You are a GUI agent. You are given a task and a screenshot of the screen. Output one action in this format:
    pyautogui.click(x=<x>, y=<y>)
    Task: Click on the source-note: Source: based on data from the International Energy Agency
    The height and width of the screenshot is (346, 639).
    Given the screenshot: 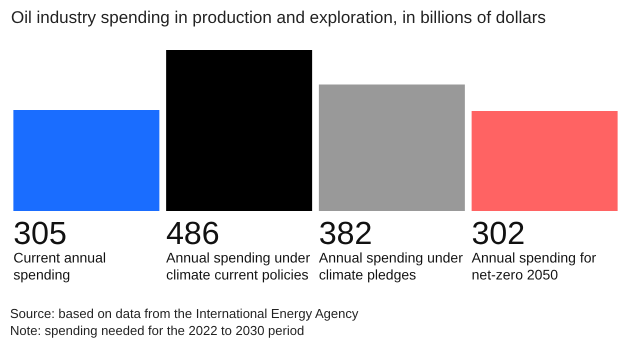 What is the action you would take?
    pyautogui.click(x=184, y=313)
    